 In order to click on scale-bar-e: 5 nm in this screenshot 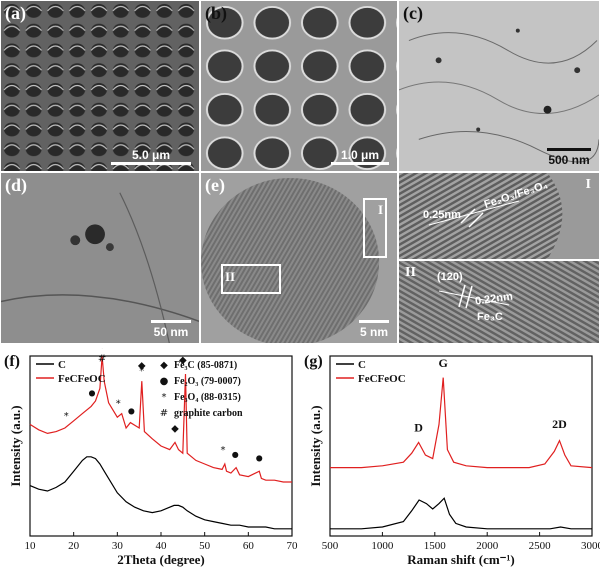, I will do `click(374, 329)`.